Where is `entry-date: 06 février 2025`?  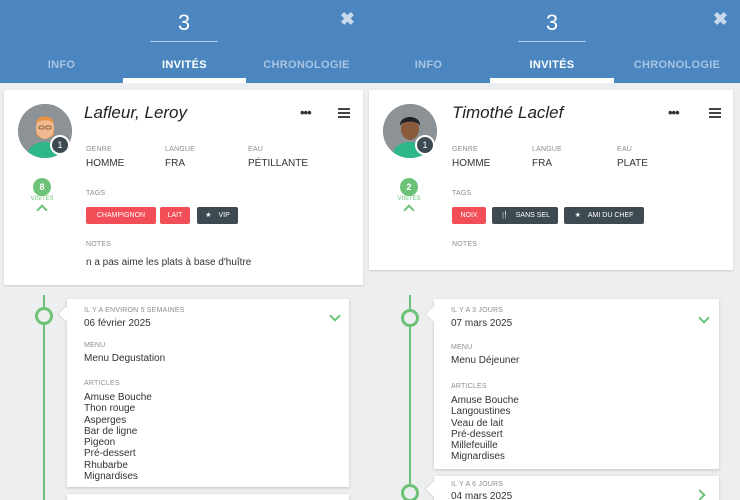
entry-date: 06 février 2025 is located at coordinates (117, 323).